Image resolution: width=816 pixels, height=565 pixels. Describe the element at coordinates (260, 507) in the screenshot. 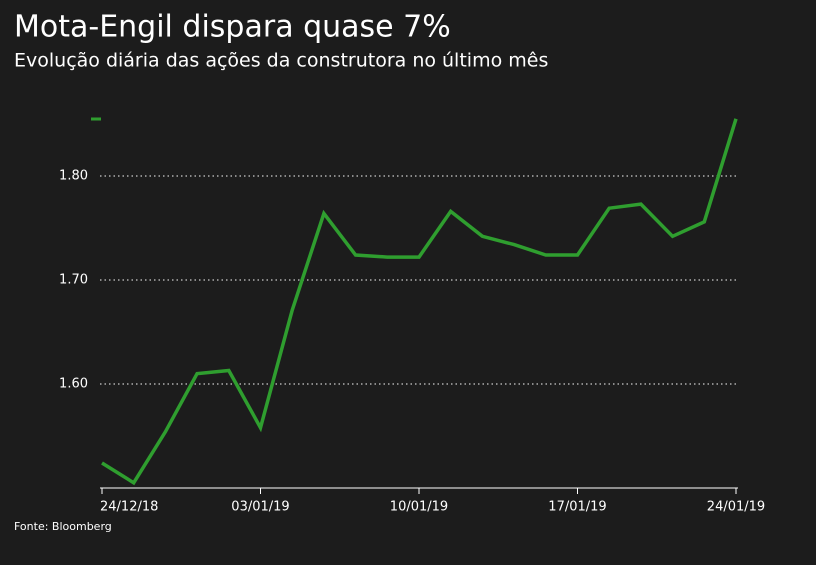

I see `x-tick-label: 03/01/19` at that location.